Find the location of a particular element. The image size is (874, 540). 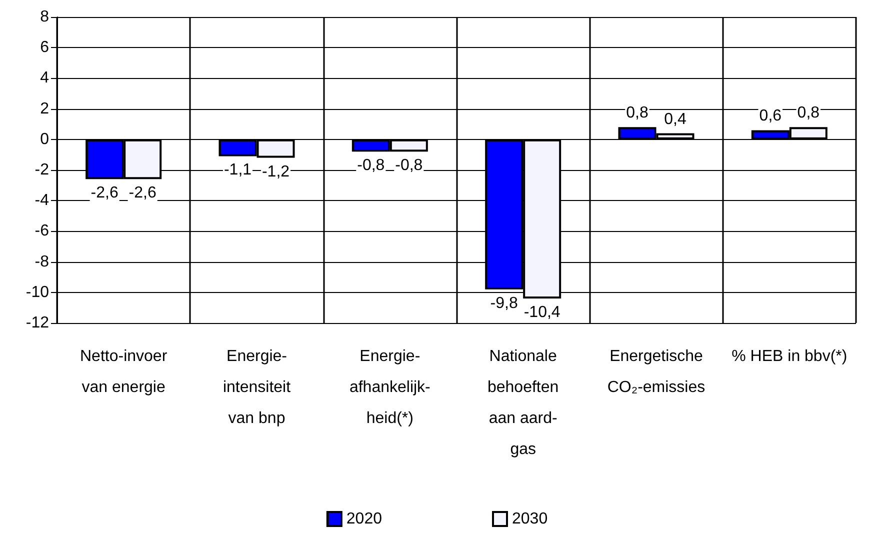

y-tick-label: -4 is located at coordinates (42, 201).